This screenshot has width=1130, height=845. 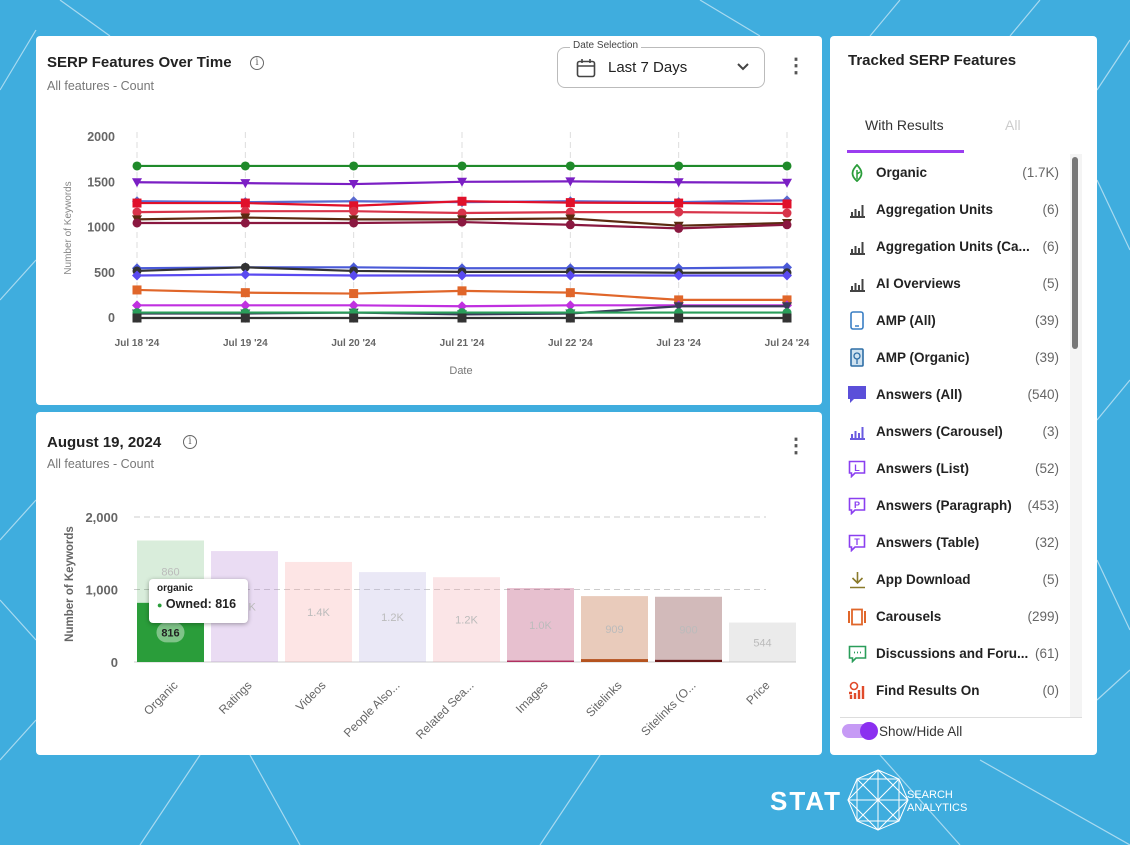 I want to click on show-hide-all-toggle, so click(x=860, y=731).